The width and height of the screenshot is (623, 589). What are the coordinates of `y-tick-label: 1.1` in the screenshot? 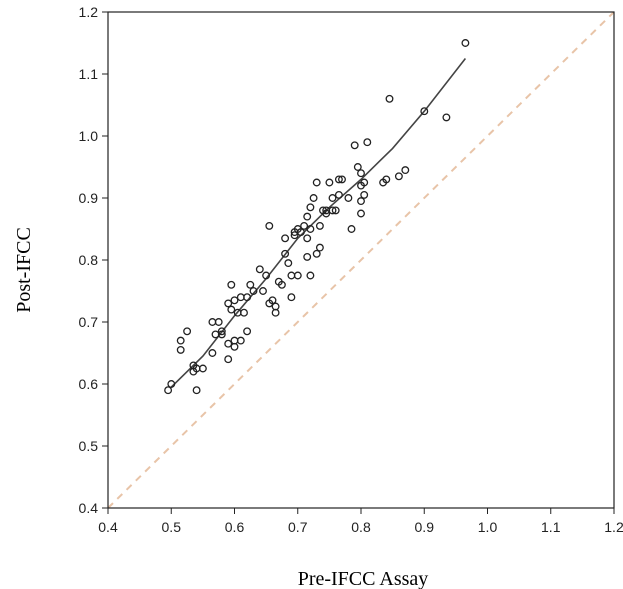 It's located at (89, 74).